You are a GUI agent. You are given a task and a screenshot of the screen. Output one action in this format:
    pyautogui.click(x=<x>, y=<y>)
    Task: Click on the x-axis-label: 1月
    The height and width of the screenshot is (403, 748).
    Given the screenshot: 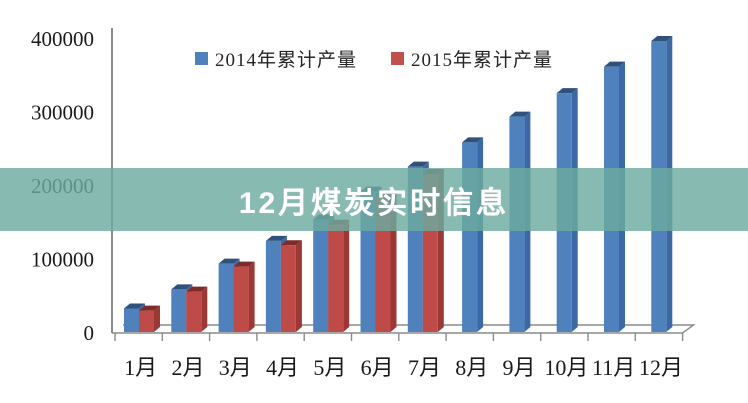 What is the action you would take?
    pyautogui.click(x=140, y=367)
    